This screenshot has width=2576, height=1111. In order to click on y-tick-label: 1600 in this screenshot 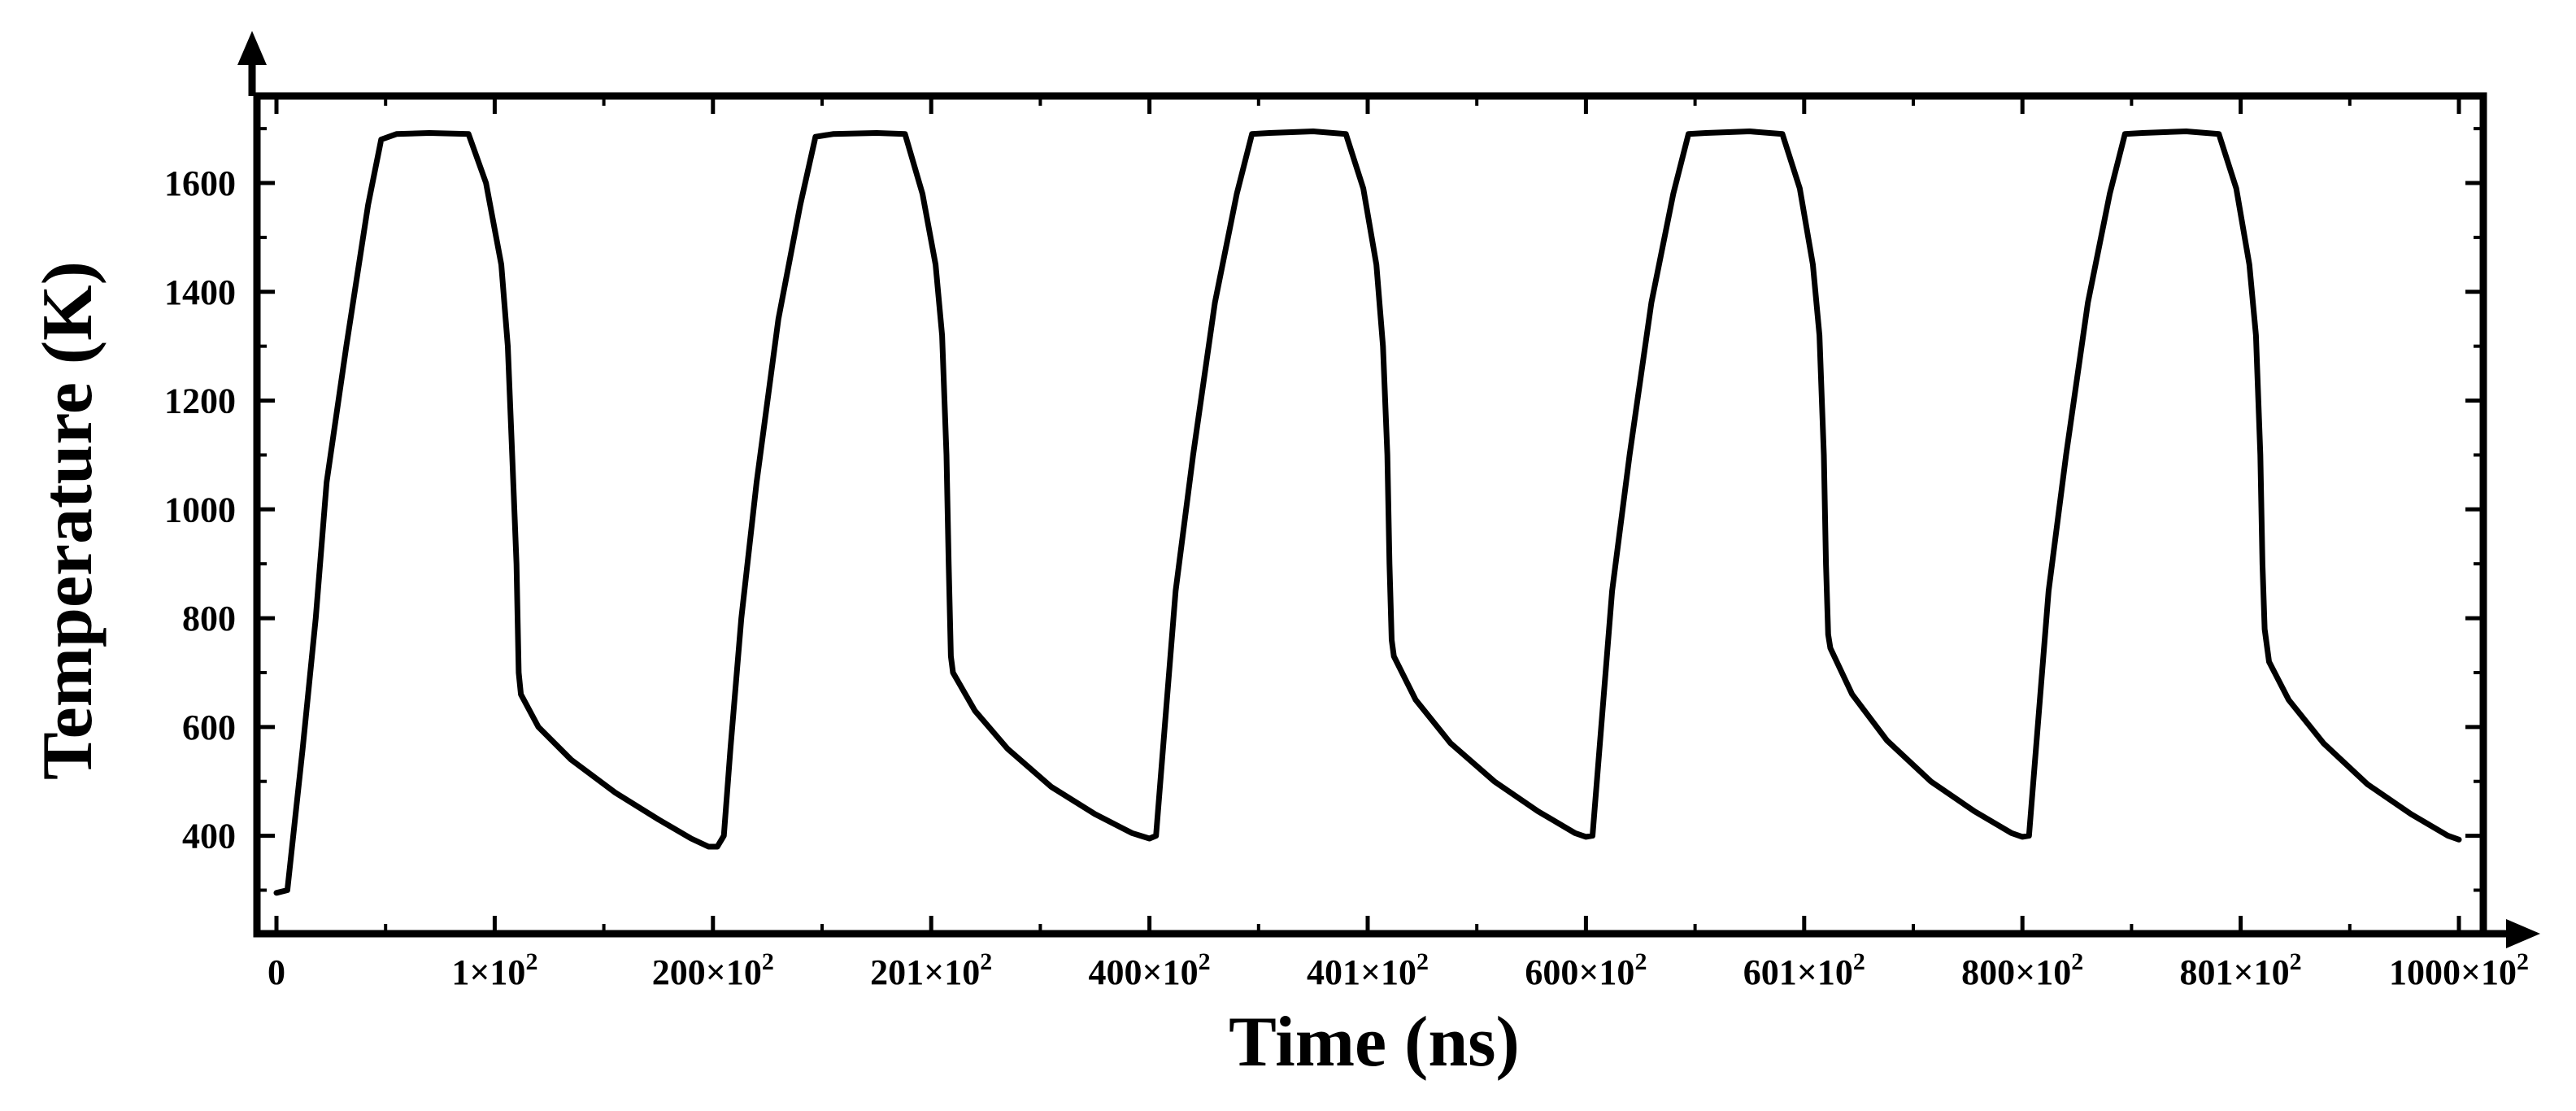, I will do `click(200, 183)`.